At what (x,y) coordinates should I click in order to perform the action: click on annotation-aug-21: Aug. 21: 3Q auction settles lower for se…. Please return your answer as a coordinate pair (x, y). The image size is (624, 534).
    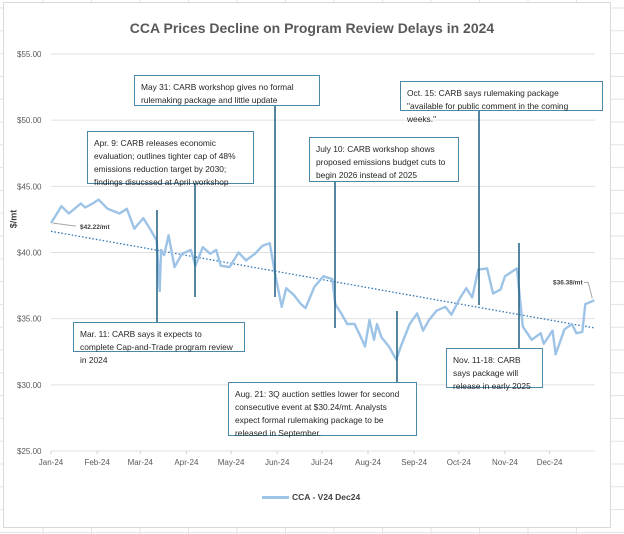
    Looking at the image, I should click on (322, 410).